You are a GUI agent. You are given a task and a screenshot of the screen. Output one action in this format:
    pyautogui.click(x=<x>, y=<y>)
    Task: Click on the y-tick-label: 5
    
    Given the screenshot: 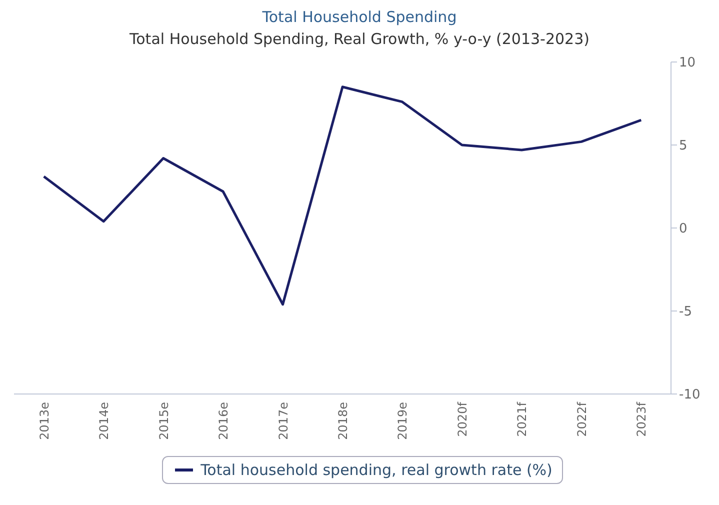 What is the action you would take?
    pyautogui.click(x=683, y=146)
    